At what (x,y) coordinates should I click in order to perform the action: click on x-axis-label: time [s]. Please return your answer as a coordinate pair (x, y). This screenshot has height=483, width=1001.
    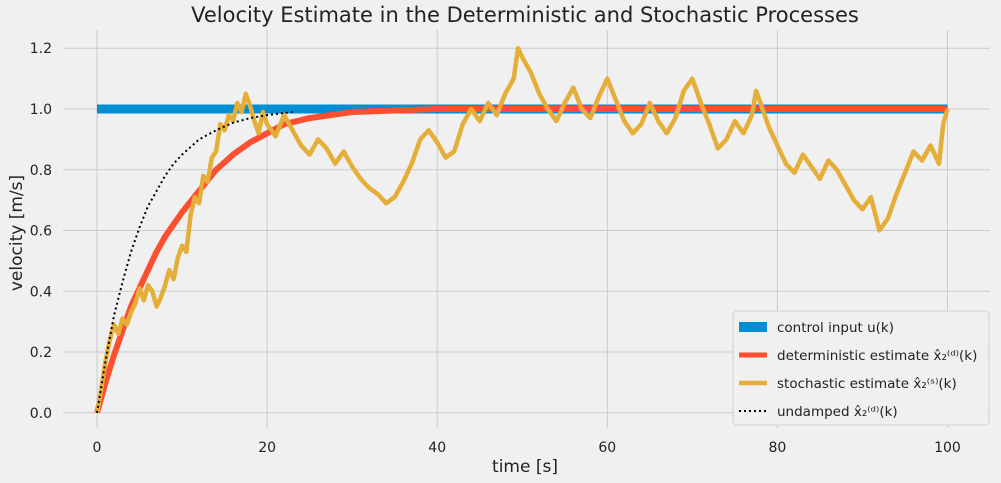
    Looking at the image, I should click on (525, 467).